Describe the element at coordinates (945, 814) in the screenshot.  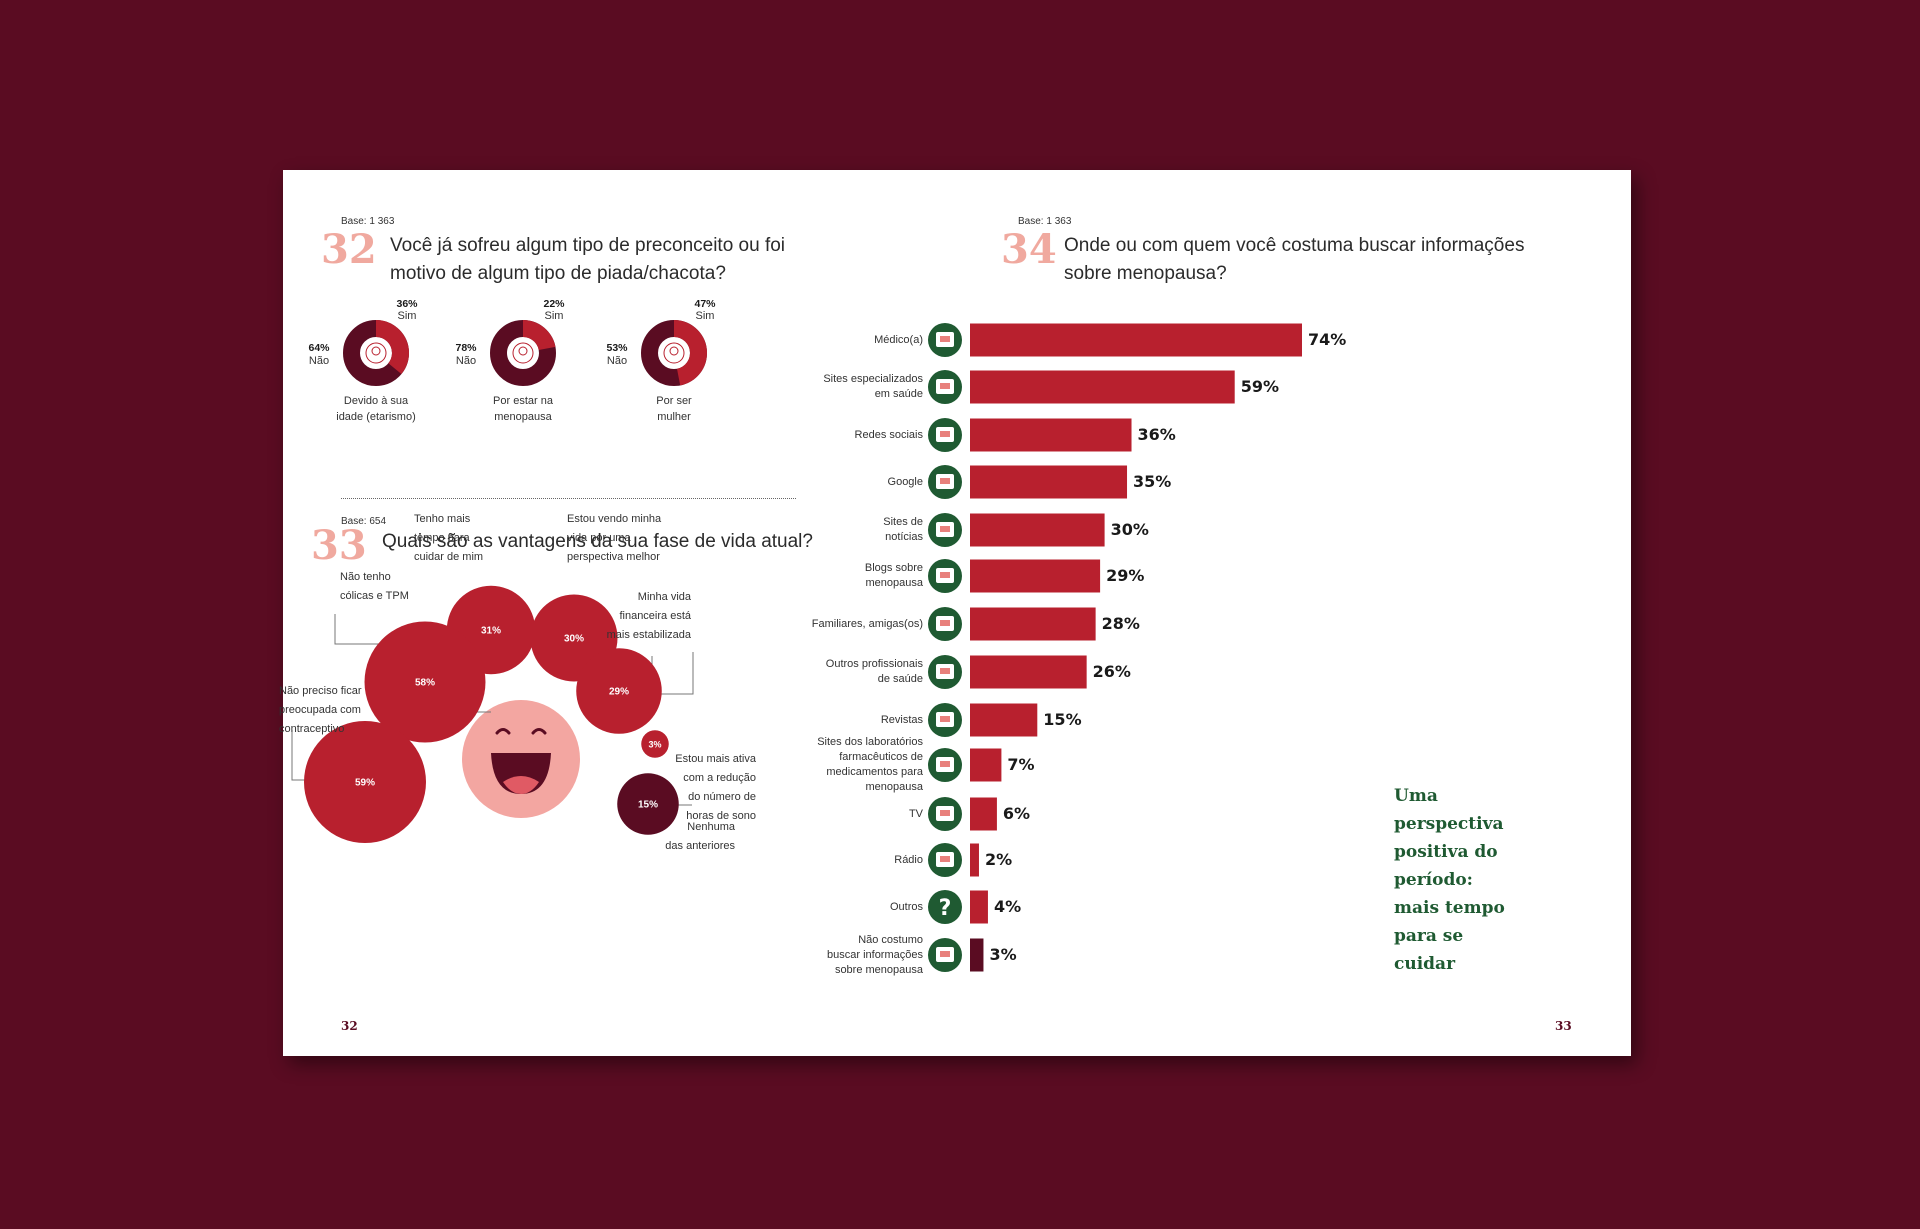
I see `tv-icon` at that location.